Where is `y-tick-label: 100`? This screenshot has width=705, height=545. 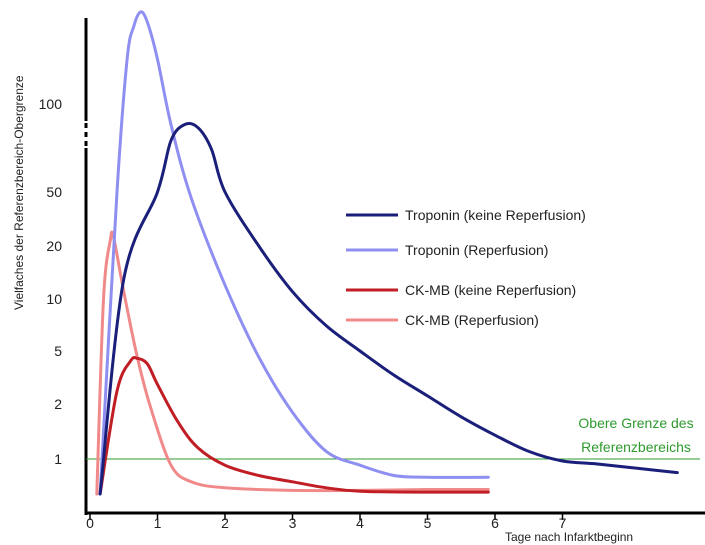 y-tick-label: 100 is located at coordinates (51, 104).